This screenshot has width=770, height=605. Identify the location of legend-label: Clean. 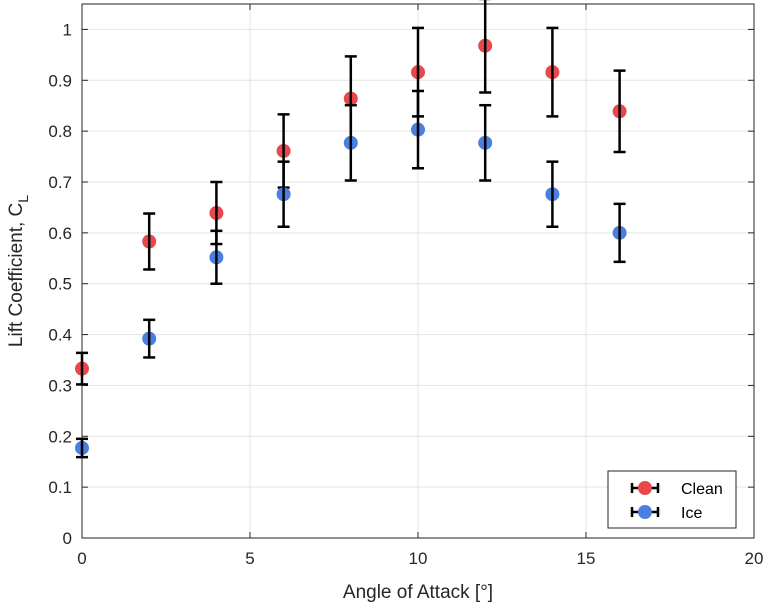
(702, 489).